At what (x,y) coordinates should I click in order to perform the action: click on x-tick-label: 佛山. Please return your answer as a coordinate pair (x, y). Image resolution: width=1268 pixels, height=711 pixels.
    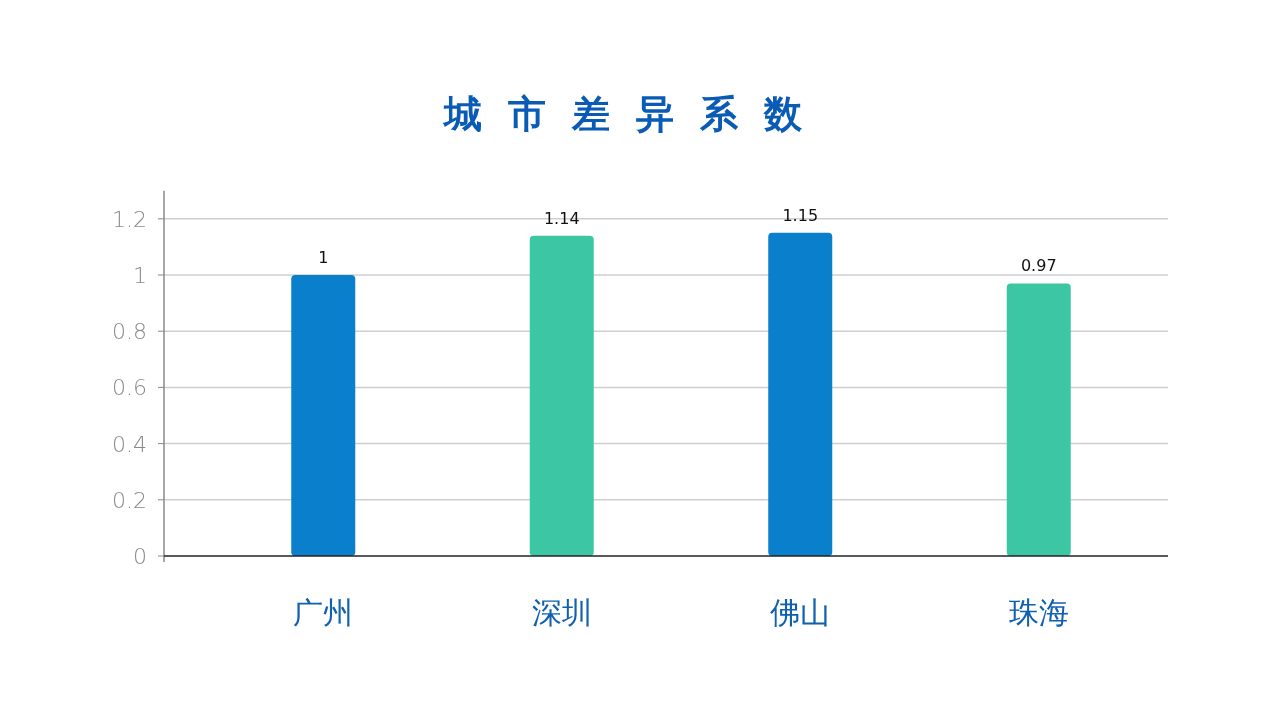
    Looking at the image, I should click on (800, 612).